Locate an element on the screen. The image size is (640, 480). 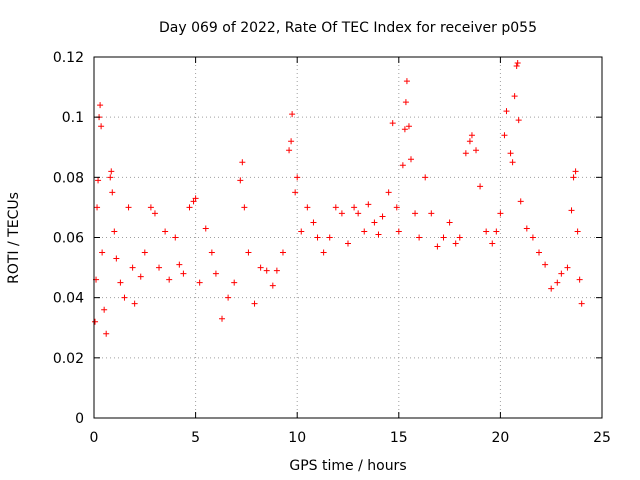
y-axis-label: ROTI / TECUs is located at coordinates (14, 238).